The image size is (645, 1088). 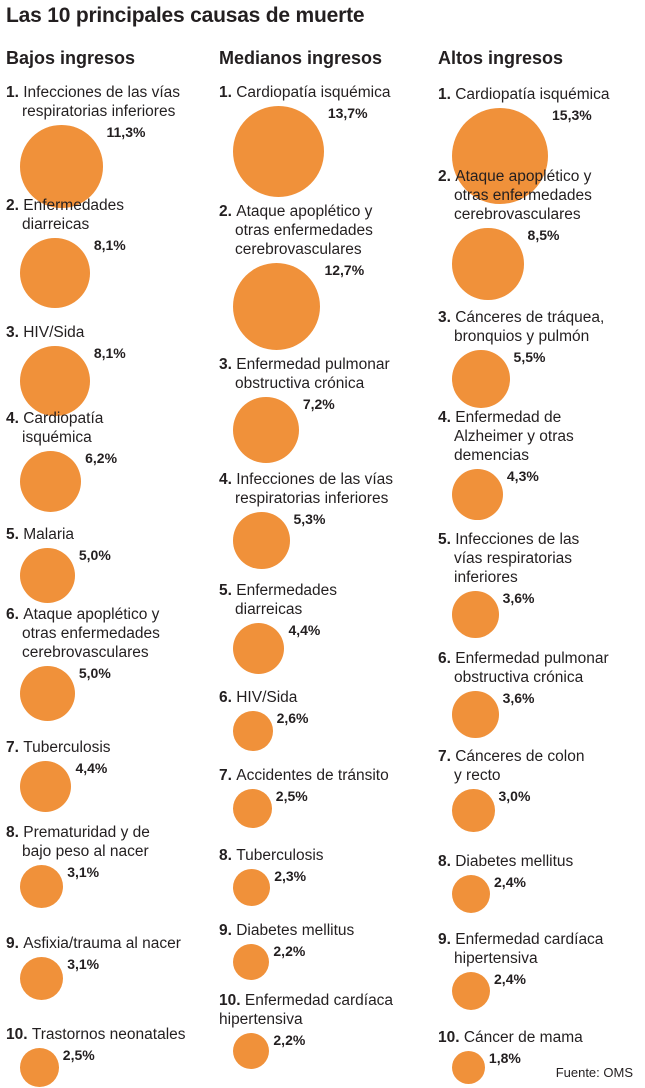 What do you see at coordinates (292, 718) in the screenshot?
I see `value-label-middle-6: 2,6%` at bounding box center [292, 718].